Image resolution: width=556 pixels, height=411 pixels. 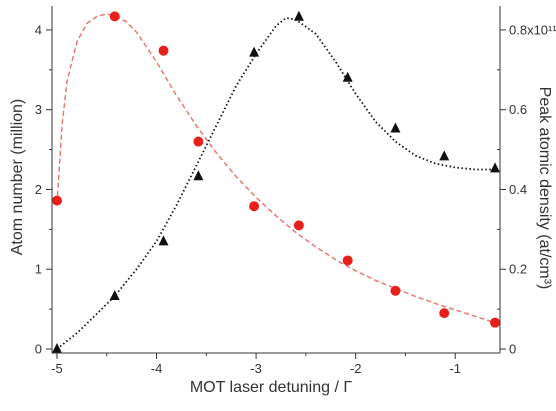 What do you see at coordinates (38, 269) in the screenshot?
I see `y-left-tick-label: 1` at bounding box center [38, 269].